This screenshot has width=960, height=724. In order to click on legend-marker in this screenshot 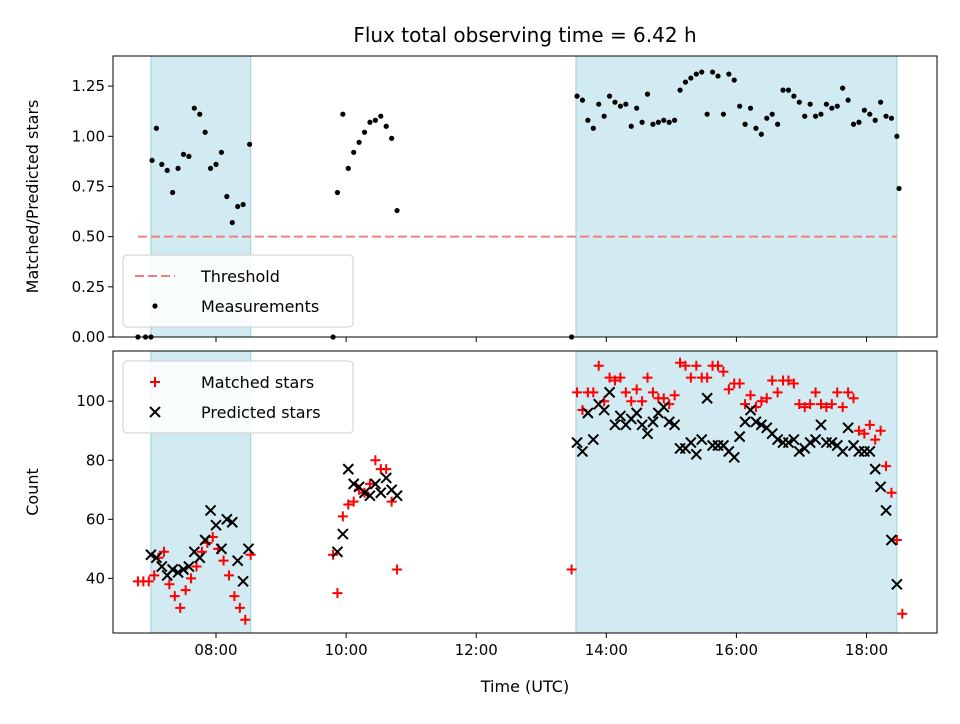, I will do `click(155, 306)`.